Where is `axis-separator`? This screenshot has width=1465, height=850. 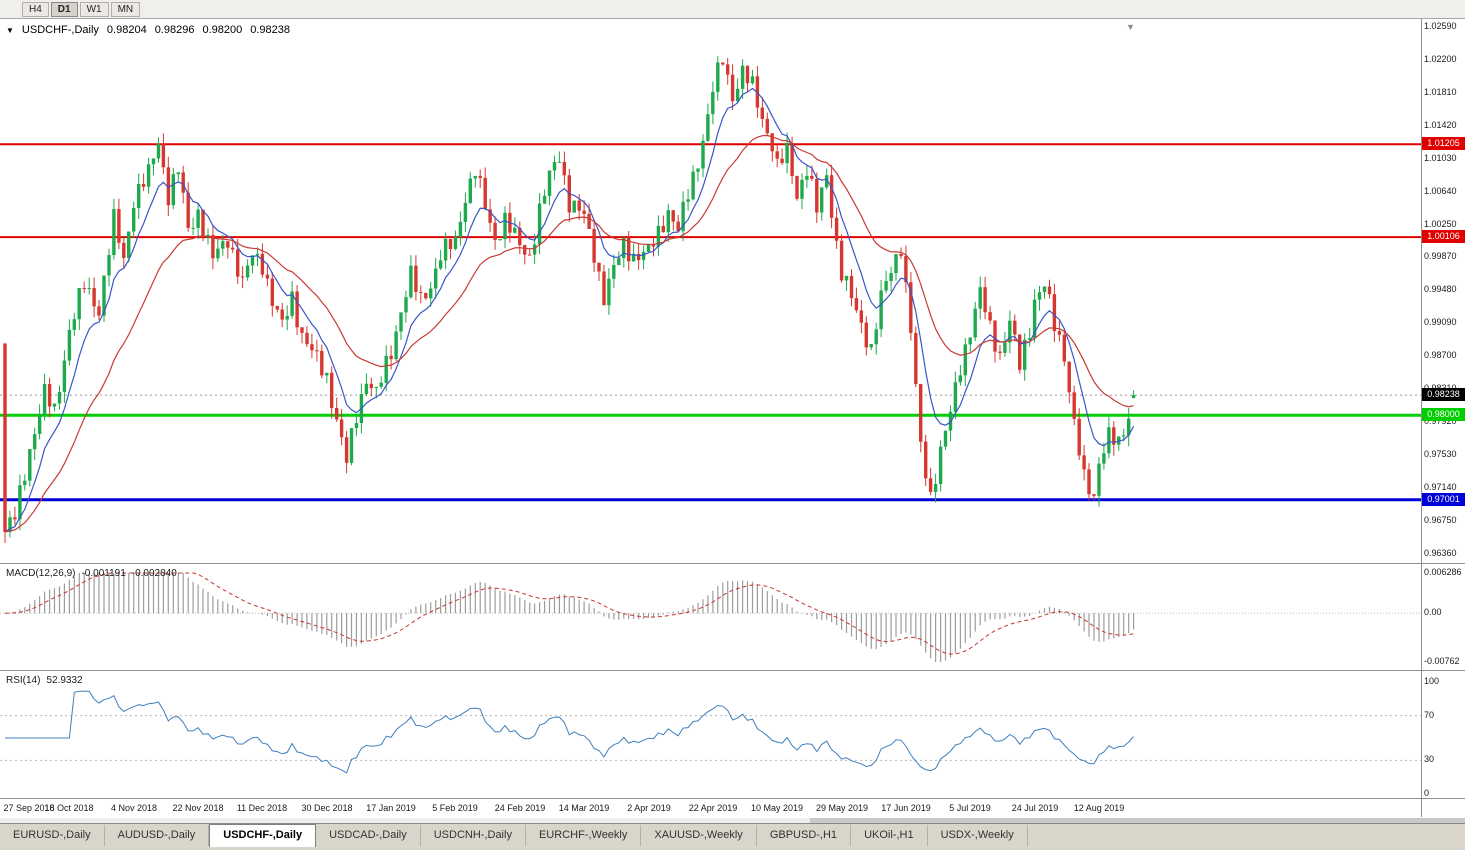 axis-separator is located at coordinates (1421, 418).